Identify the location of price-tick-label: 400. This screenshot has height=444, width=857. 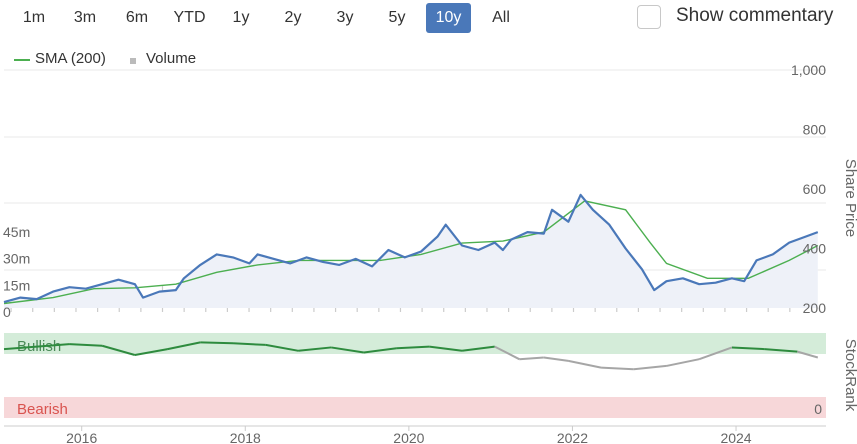
(815, 249).